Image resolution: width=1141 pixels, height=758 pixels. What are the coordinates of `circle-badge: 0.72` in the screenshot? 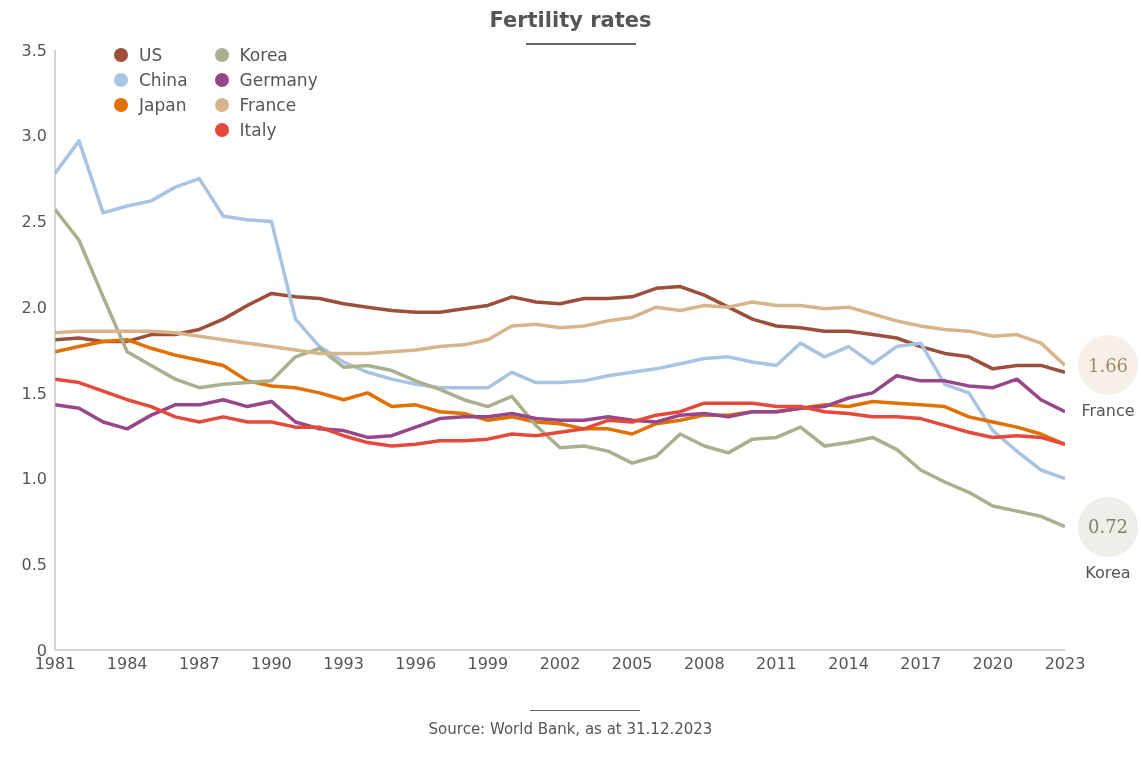 It's located at (1108, 526).